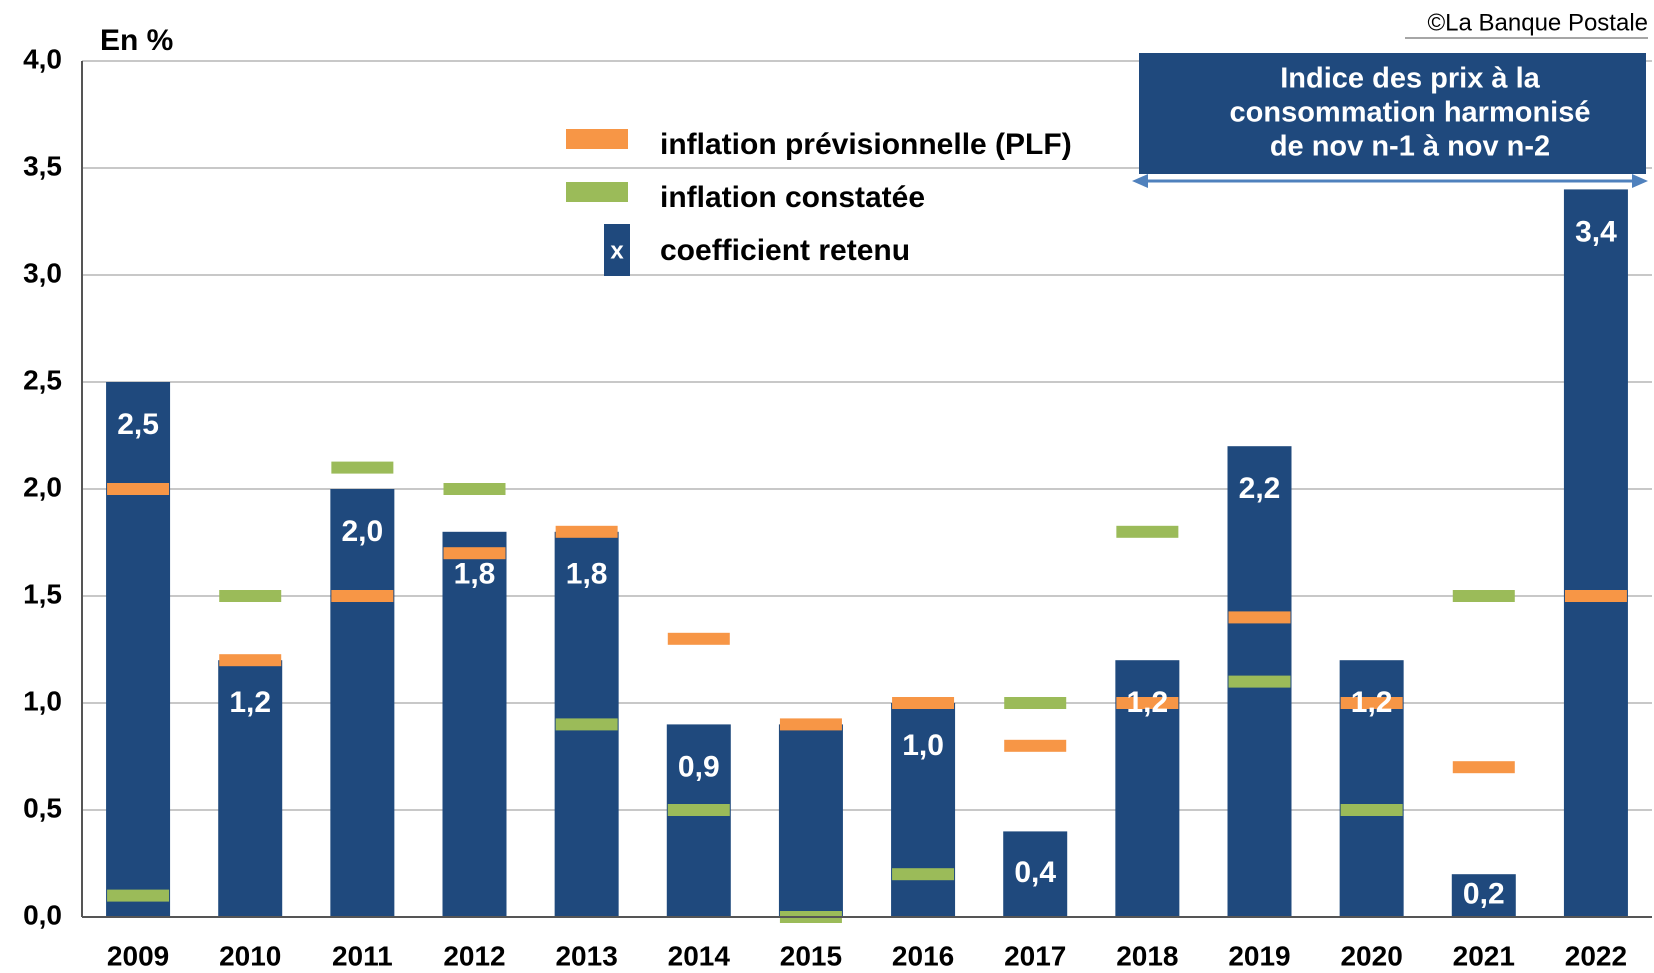  I want to click on x-tick-label: 2010, so click(250, 955).